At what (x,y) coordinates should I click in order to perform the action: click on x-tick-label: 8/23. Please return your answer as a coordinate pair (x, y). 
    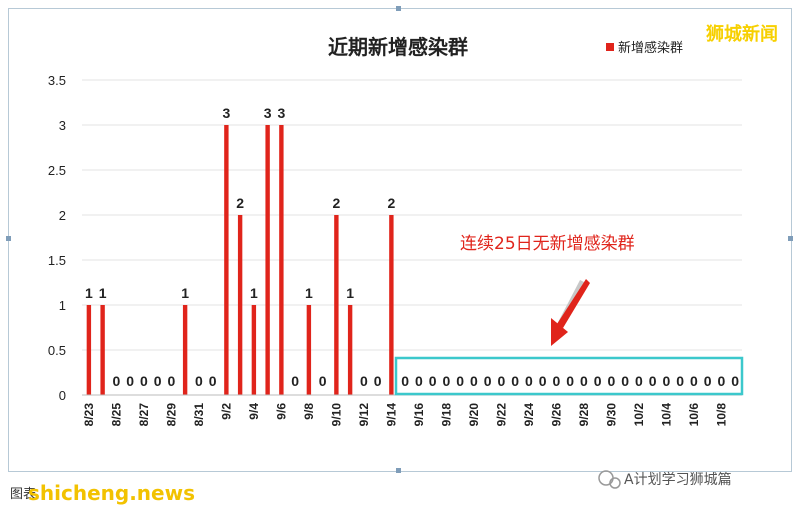
    Looking at the image, I should click on (89, 415).